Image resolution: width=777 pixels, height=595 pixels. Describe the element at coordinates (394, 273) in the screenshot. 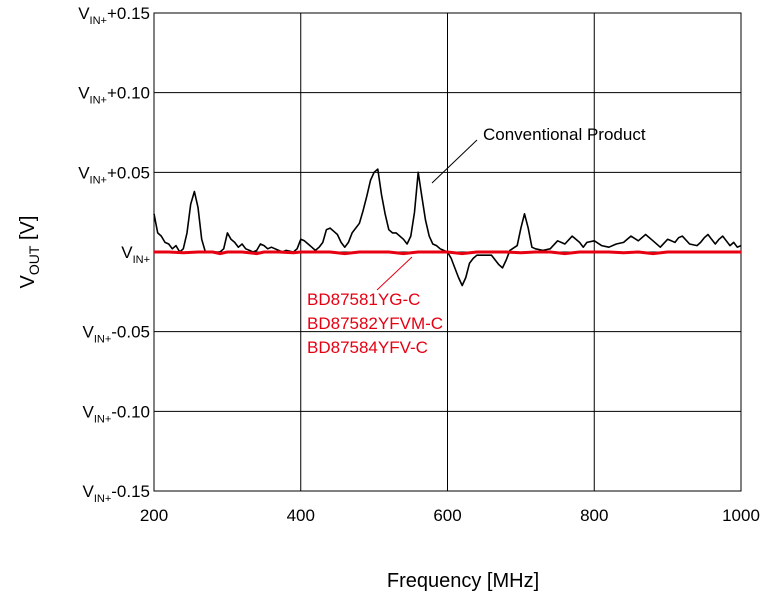

I see `red-leader-line` at that location.